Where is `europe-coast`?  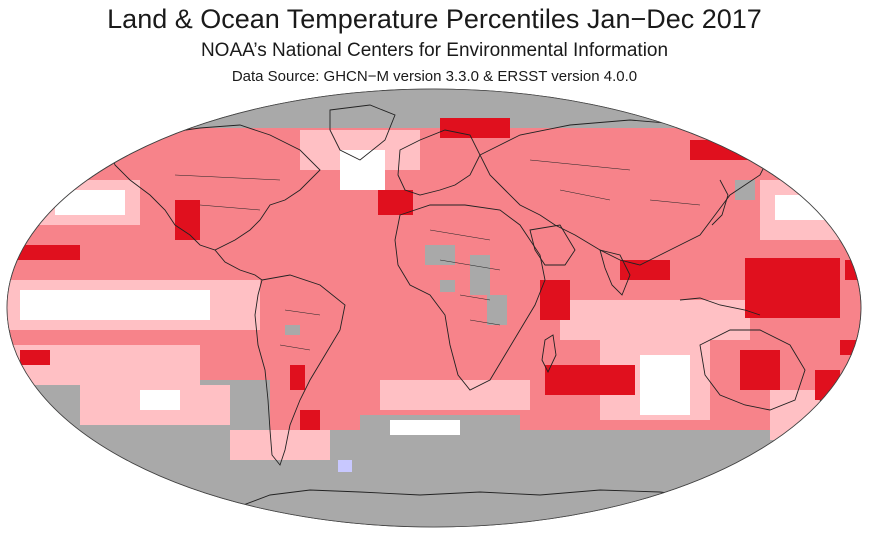
europe-coast is located at coordinates (439, 162).